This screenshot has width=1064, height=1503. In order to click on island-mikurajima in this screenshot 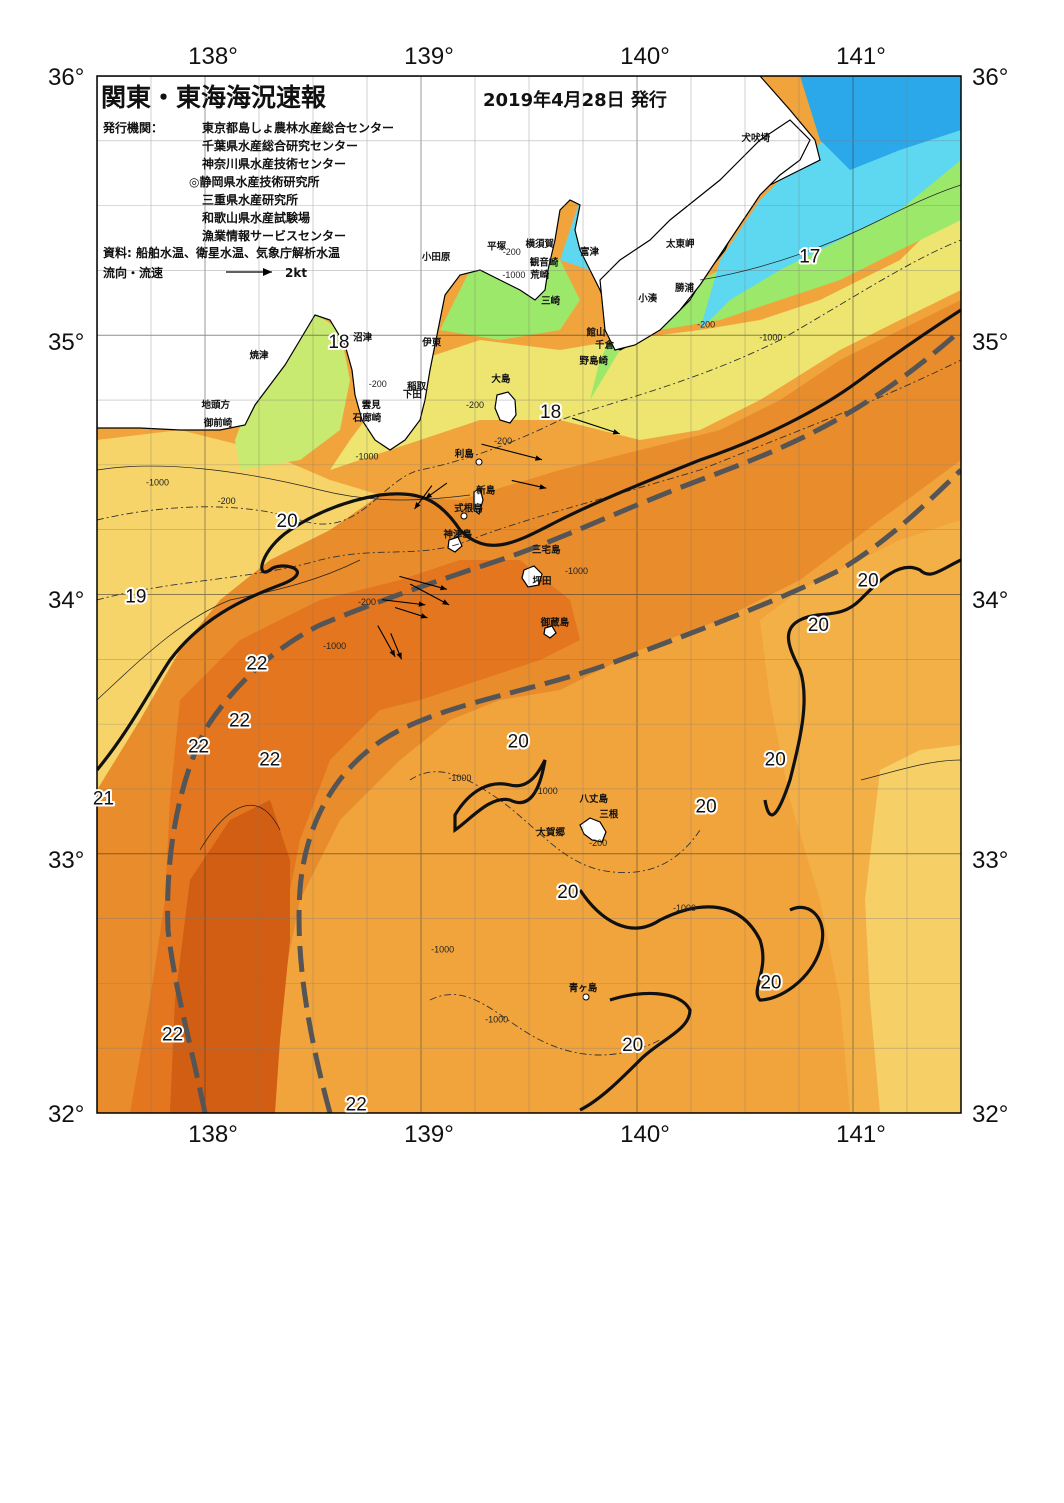, I will do `click(550, 632)`.